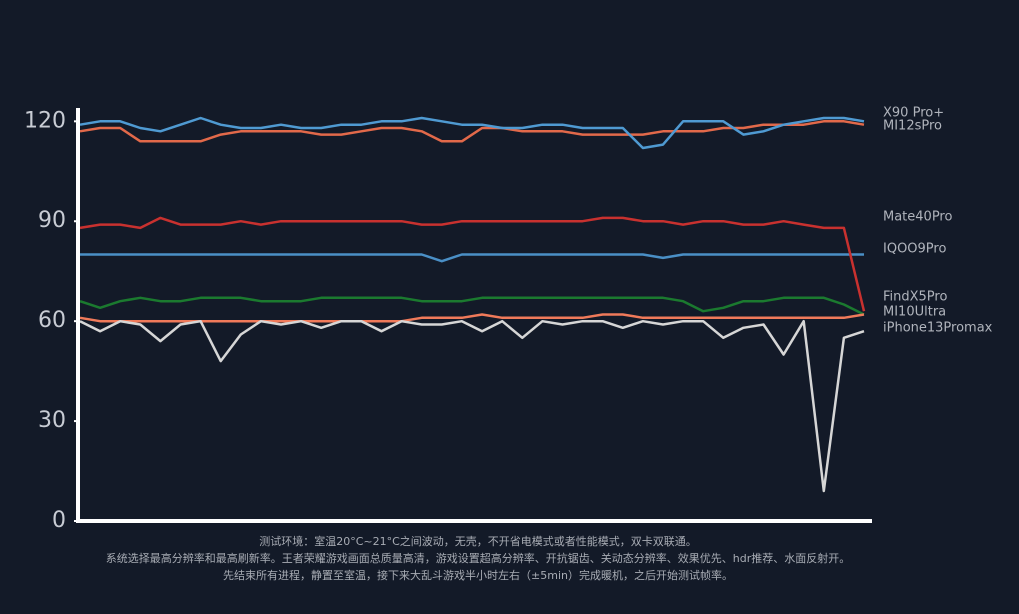 This screenshot has width=1019, height=614. I want to click on legend-label: FindX5Pro, so click(915, 297).